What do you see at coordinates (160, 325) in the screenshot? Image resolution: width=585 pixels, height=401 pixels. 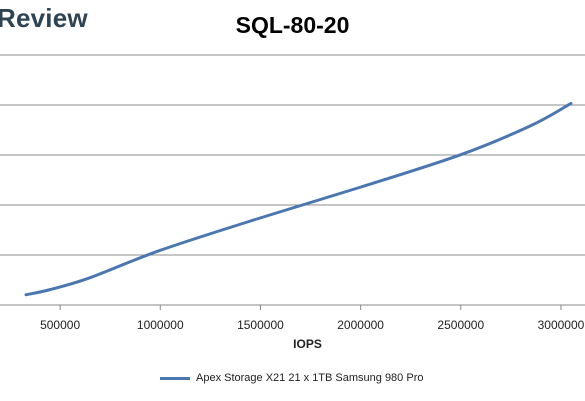 I see `x-tick-label: 1000000` at bounding box center [160, 325].